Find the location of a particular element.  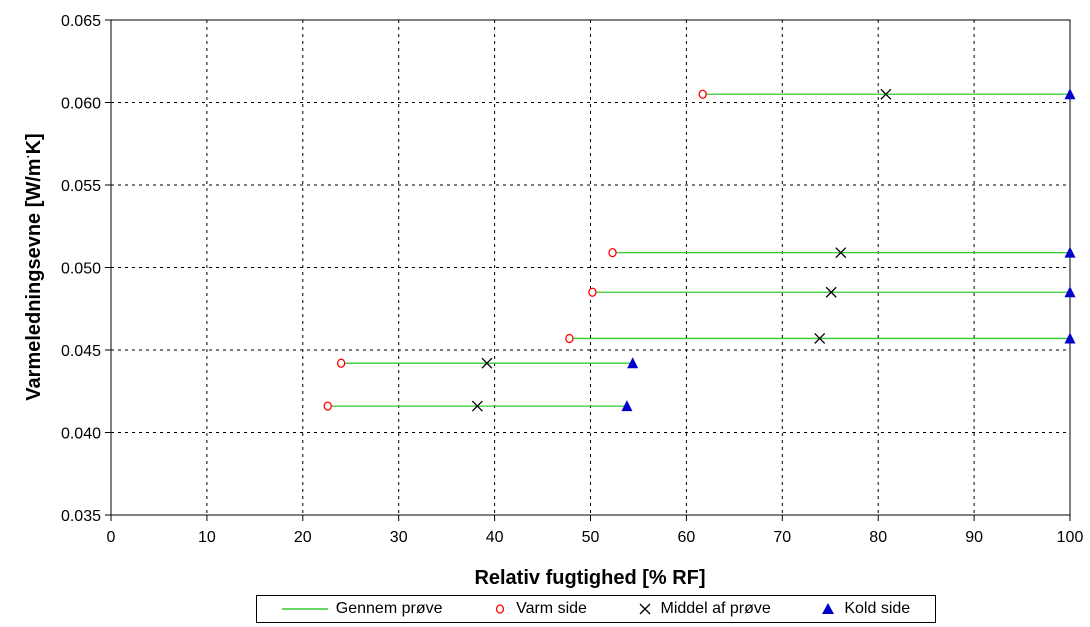

y-tick-label: 0.060 is located at coordinates (81, 104).